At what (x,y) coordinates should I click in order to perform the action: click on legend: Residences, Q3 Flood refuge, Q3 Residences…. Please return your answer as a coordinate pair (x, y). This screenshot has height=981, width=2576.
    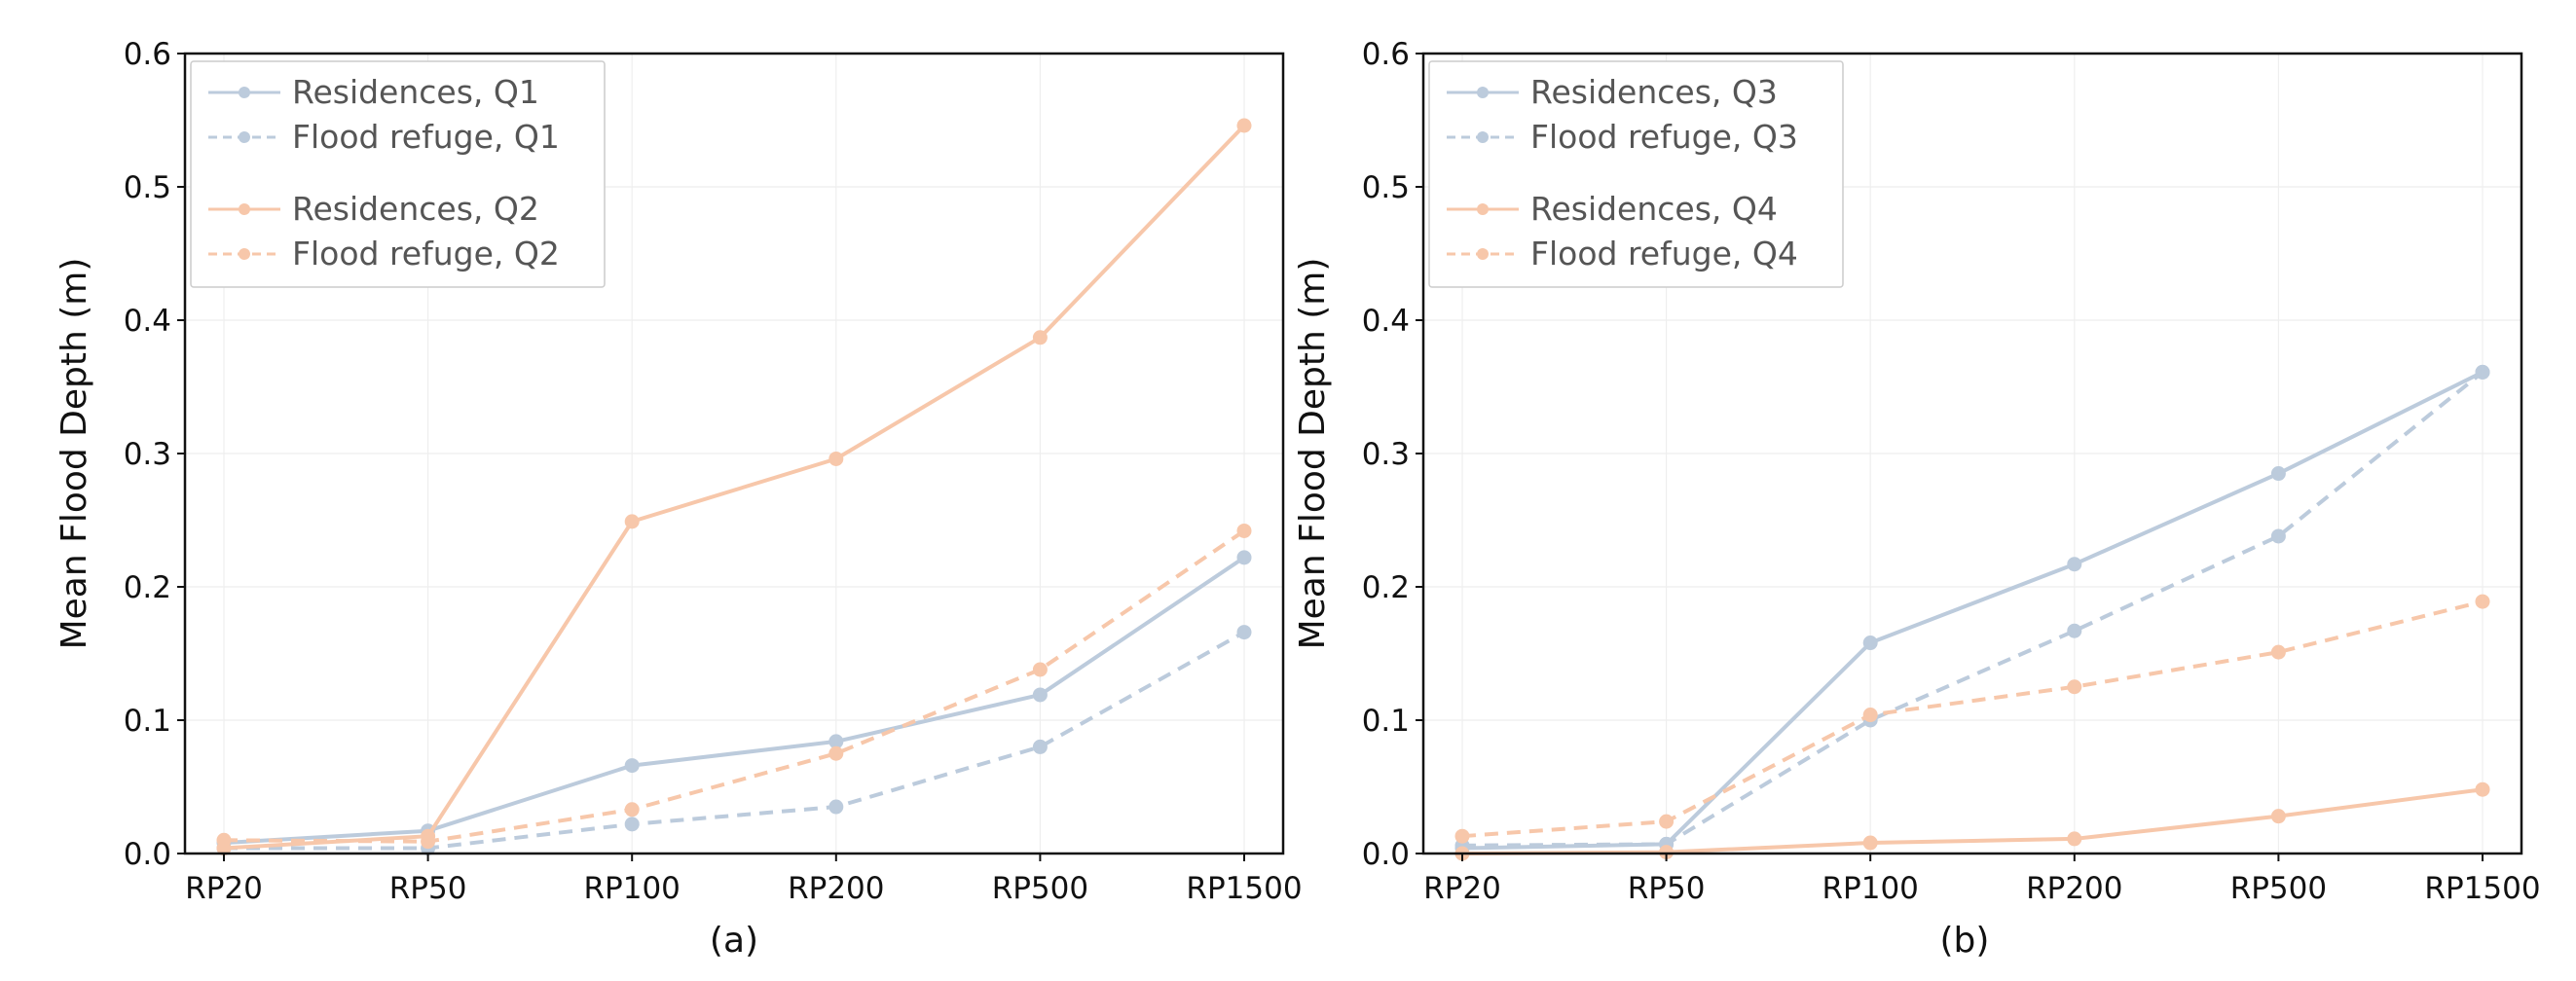
    Looking at the image, I should click on (1636, 174).